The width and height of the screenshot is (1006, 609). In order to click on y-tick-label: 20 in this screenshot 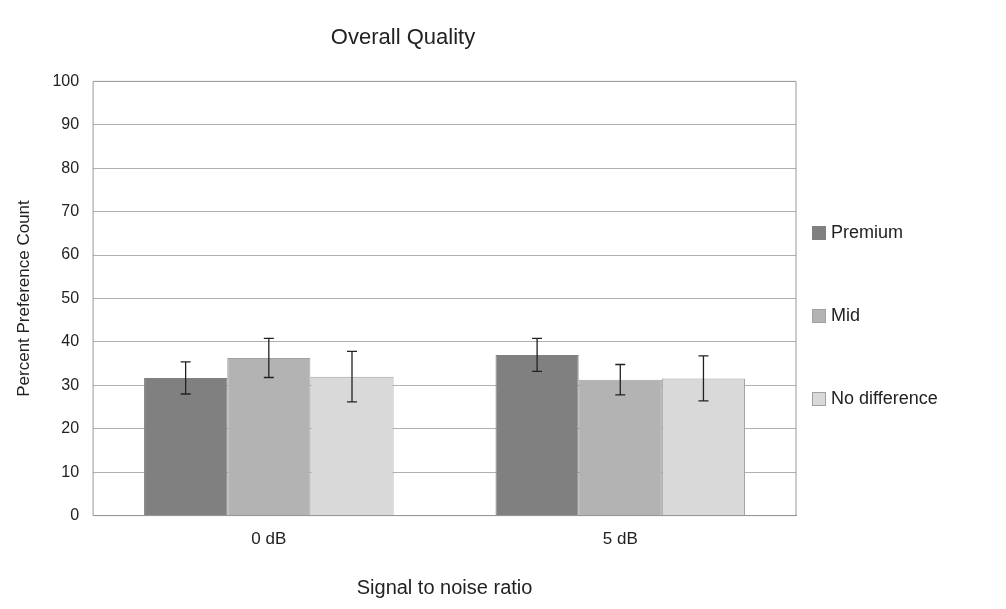, I will do `click(70, 428)`.